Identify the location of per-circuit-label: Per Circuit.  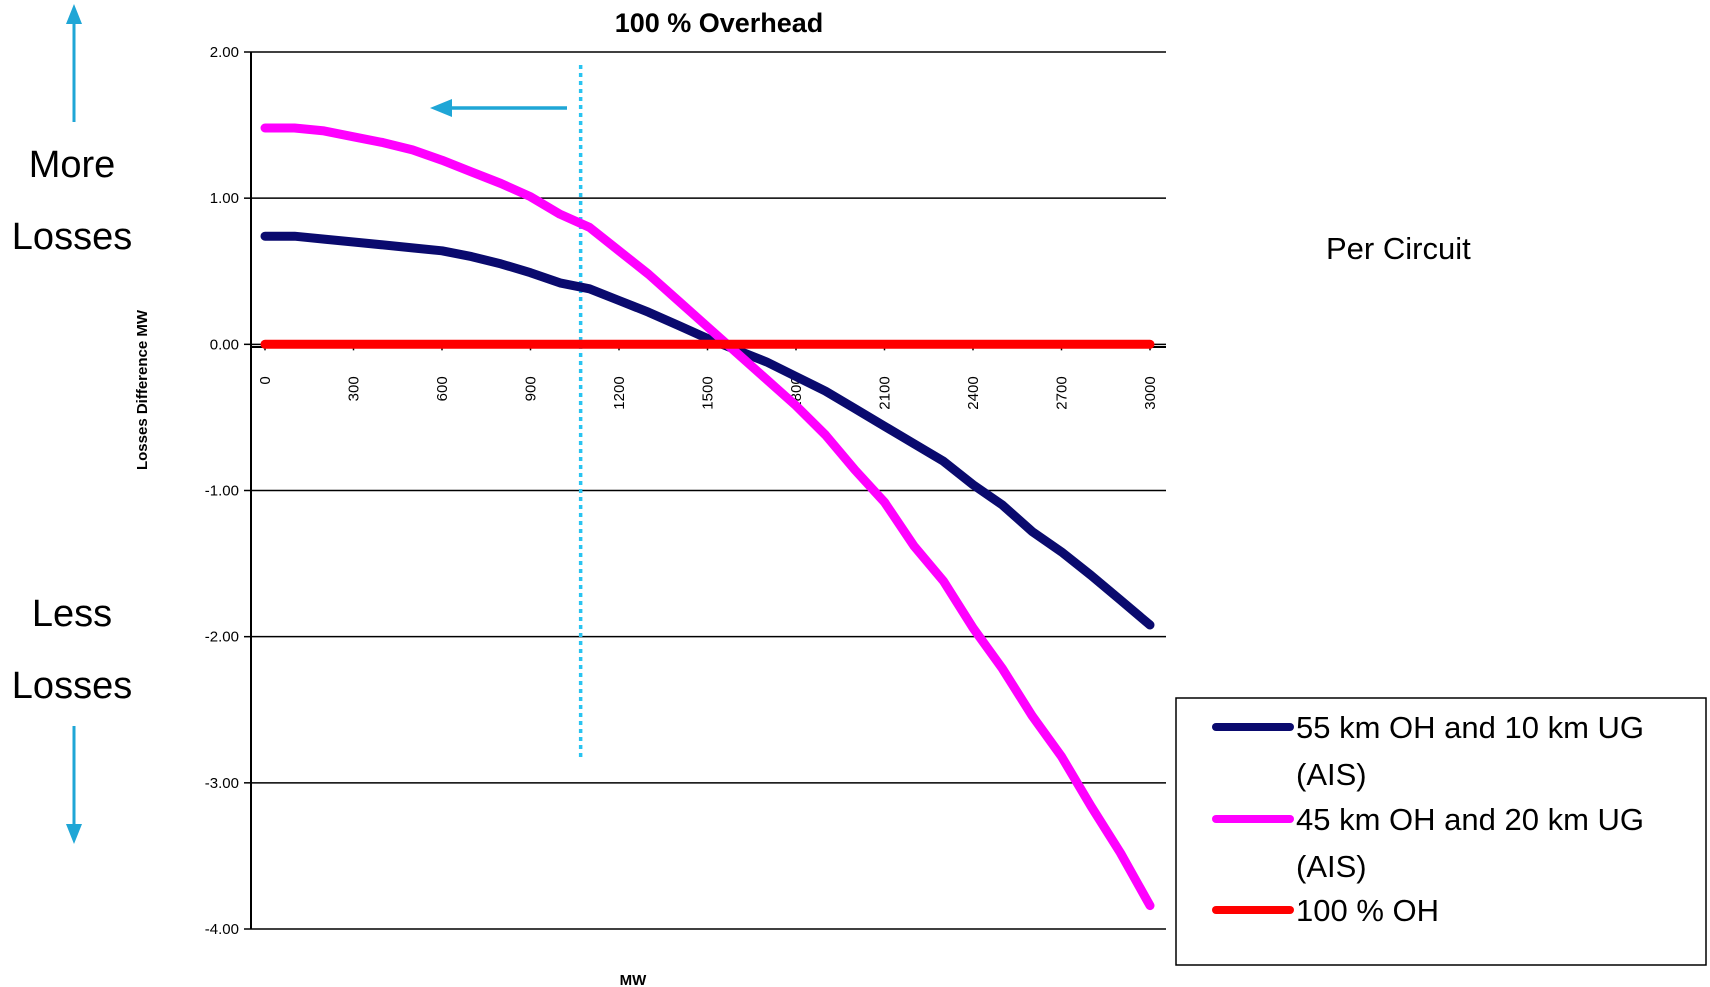
(1398, 248).